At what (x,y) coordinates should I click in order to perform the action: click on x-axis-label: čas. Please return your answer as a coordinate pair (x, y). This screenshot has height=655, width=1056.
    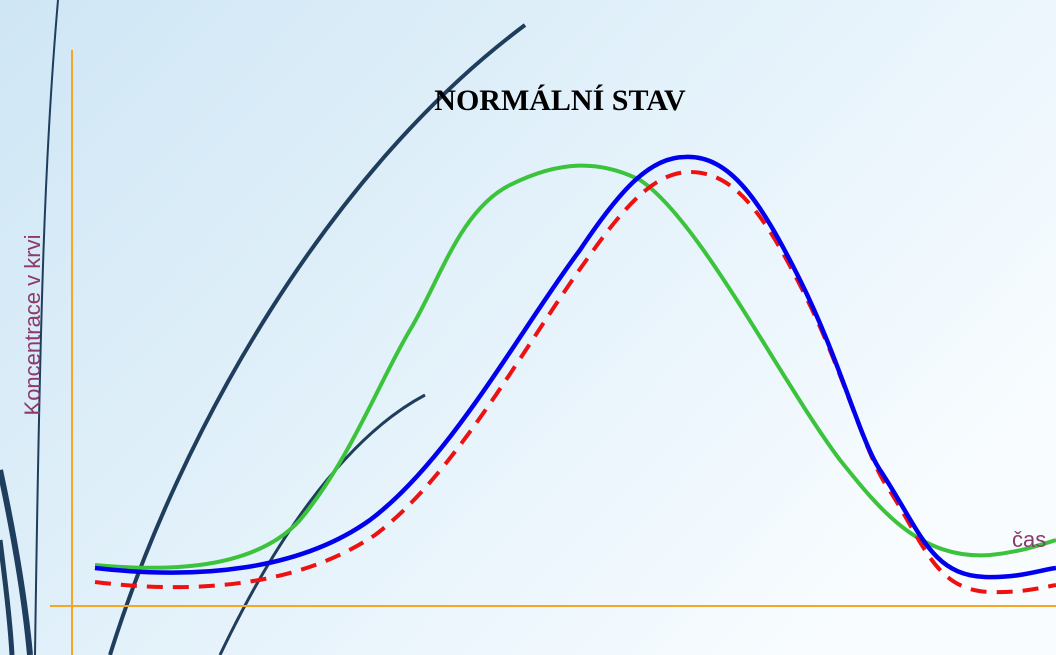
    Looking at the image, I should click on (1029, 539).